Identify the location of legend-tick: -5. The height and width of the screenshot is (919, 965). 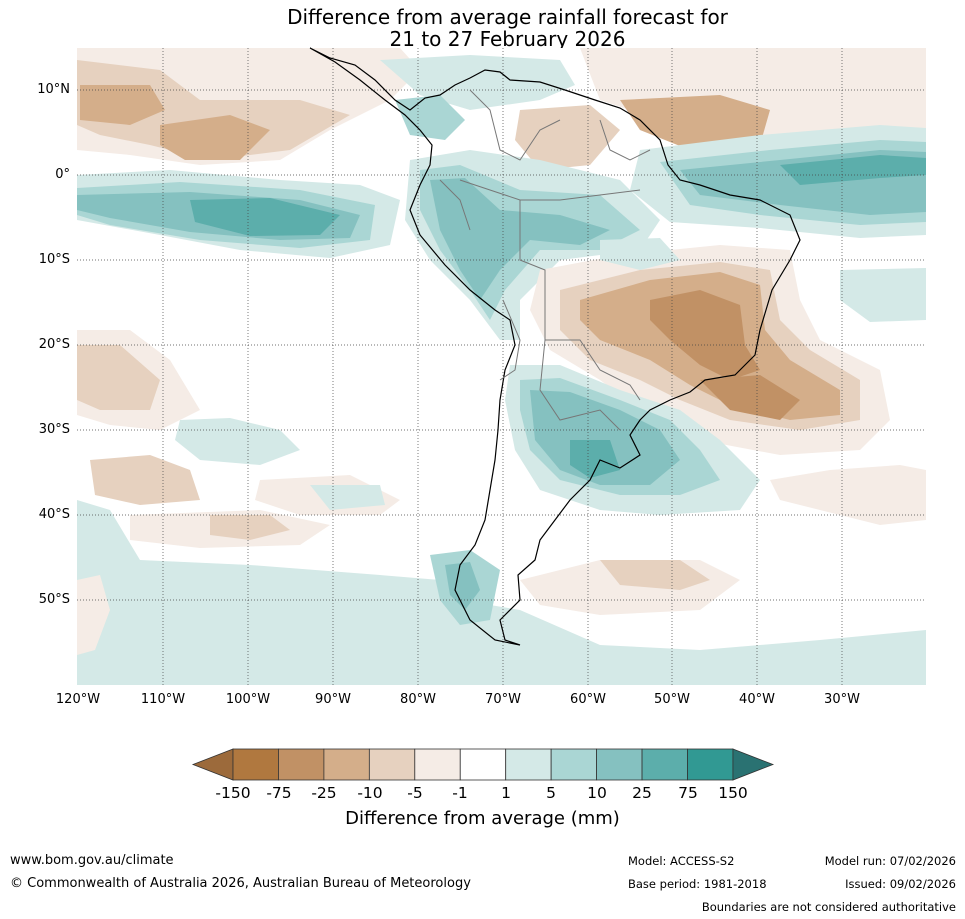
(415, 793).